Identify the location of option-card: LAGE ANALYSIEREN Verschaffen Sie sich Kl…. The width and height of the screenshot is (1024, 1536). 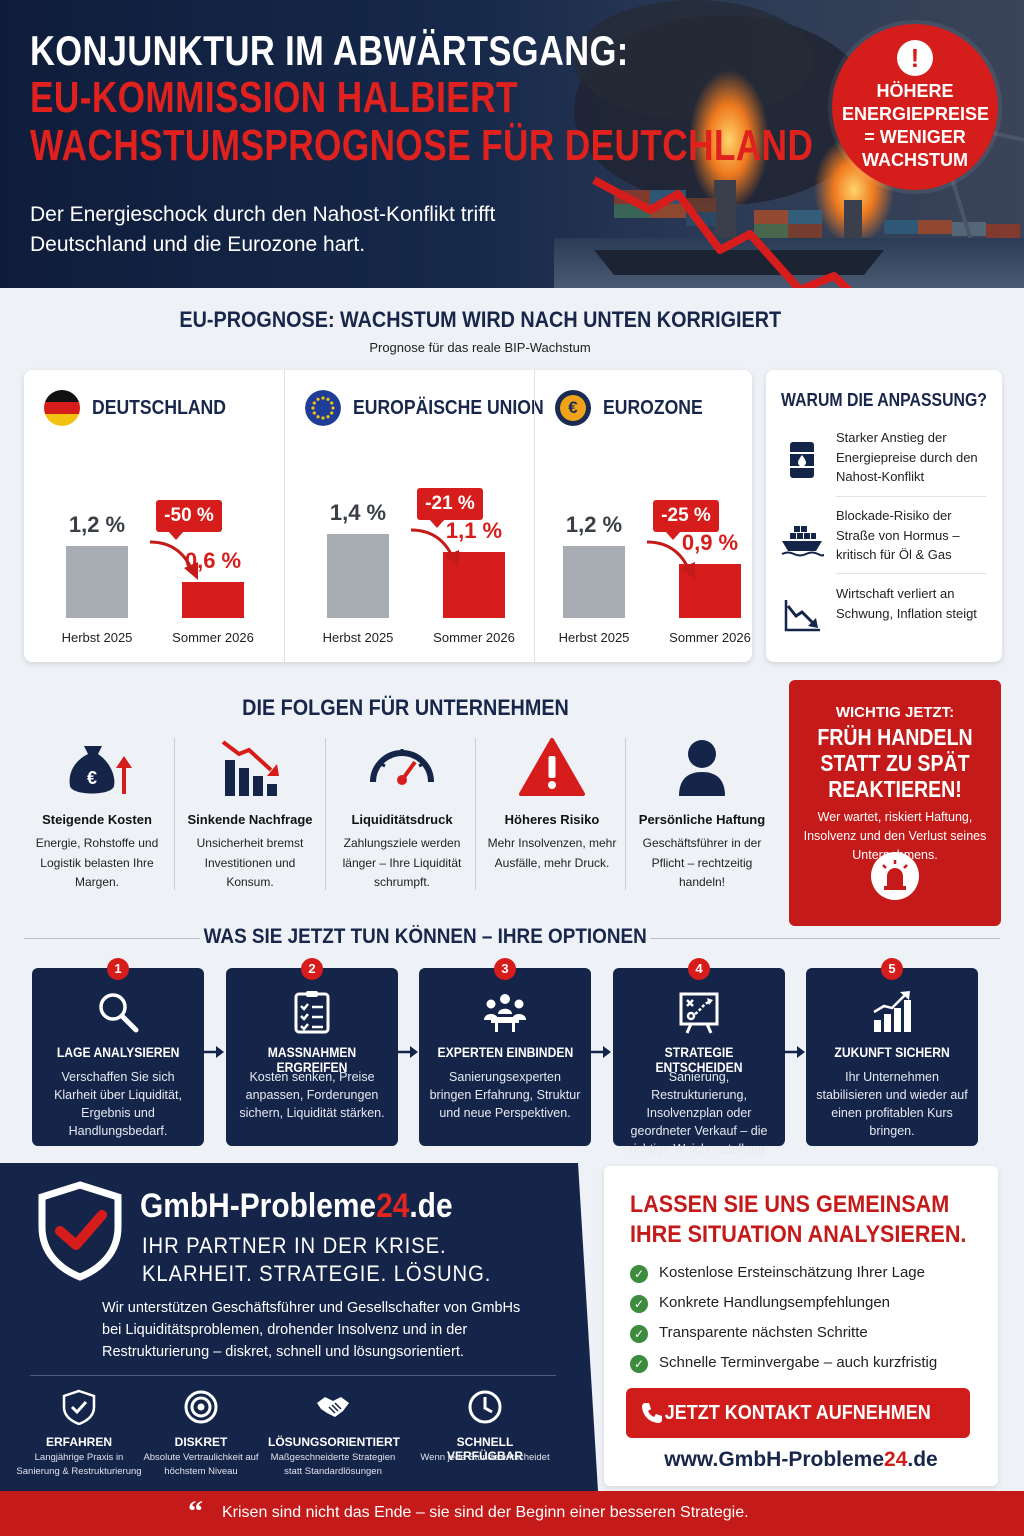
(118, 1057).